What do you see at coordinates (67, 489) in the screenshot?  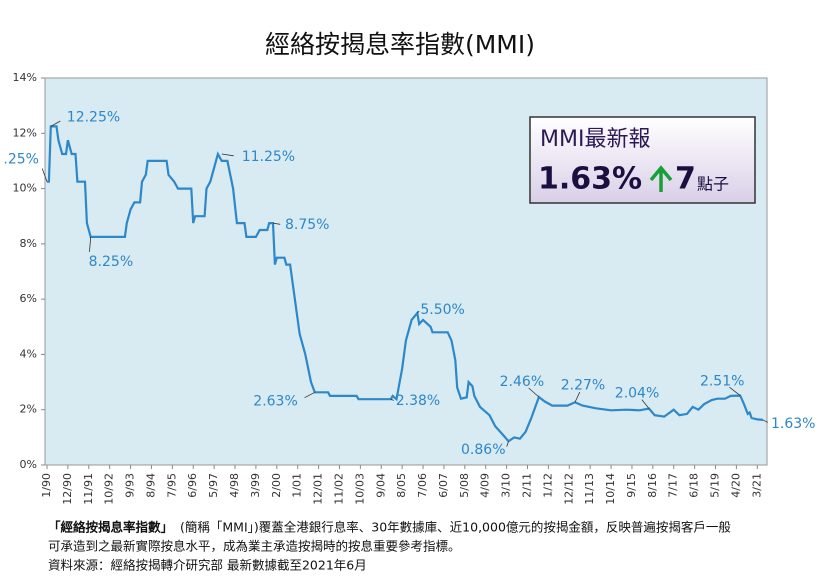 I see `x-tick-label: 12/90` at bounding box center [67, 489].